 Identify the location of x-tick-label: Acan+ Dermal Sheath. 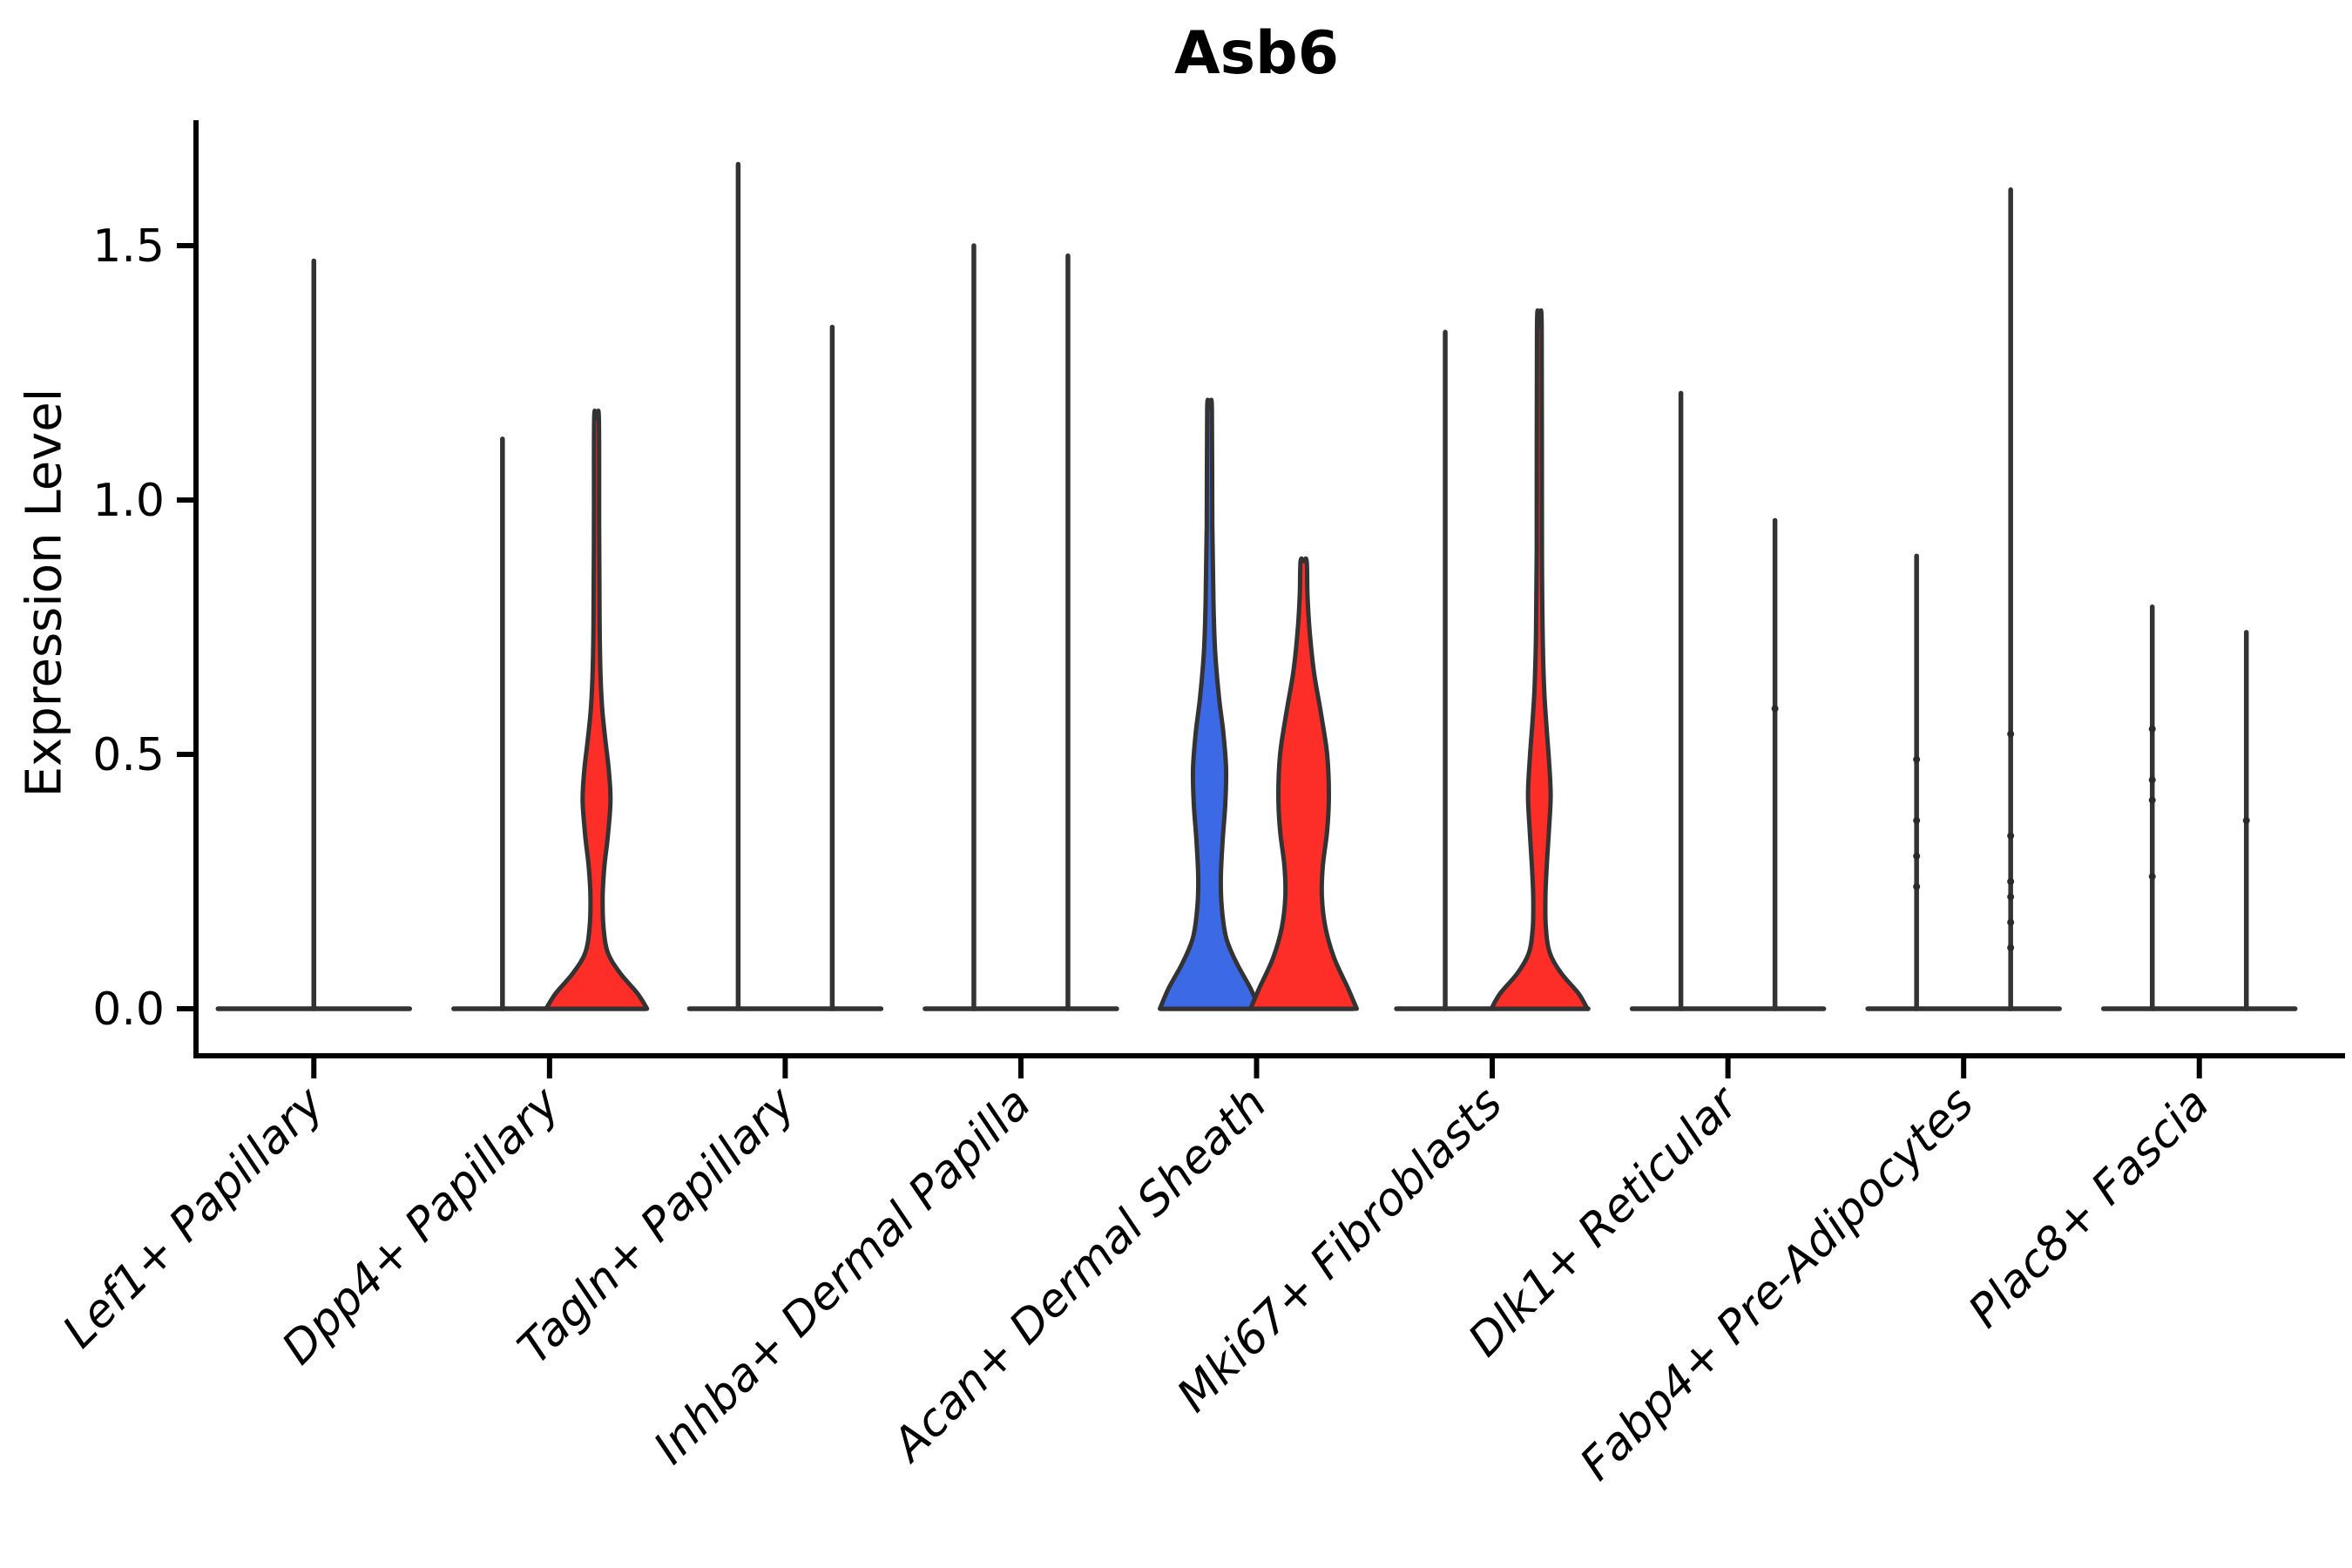
(1079, 1275).